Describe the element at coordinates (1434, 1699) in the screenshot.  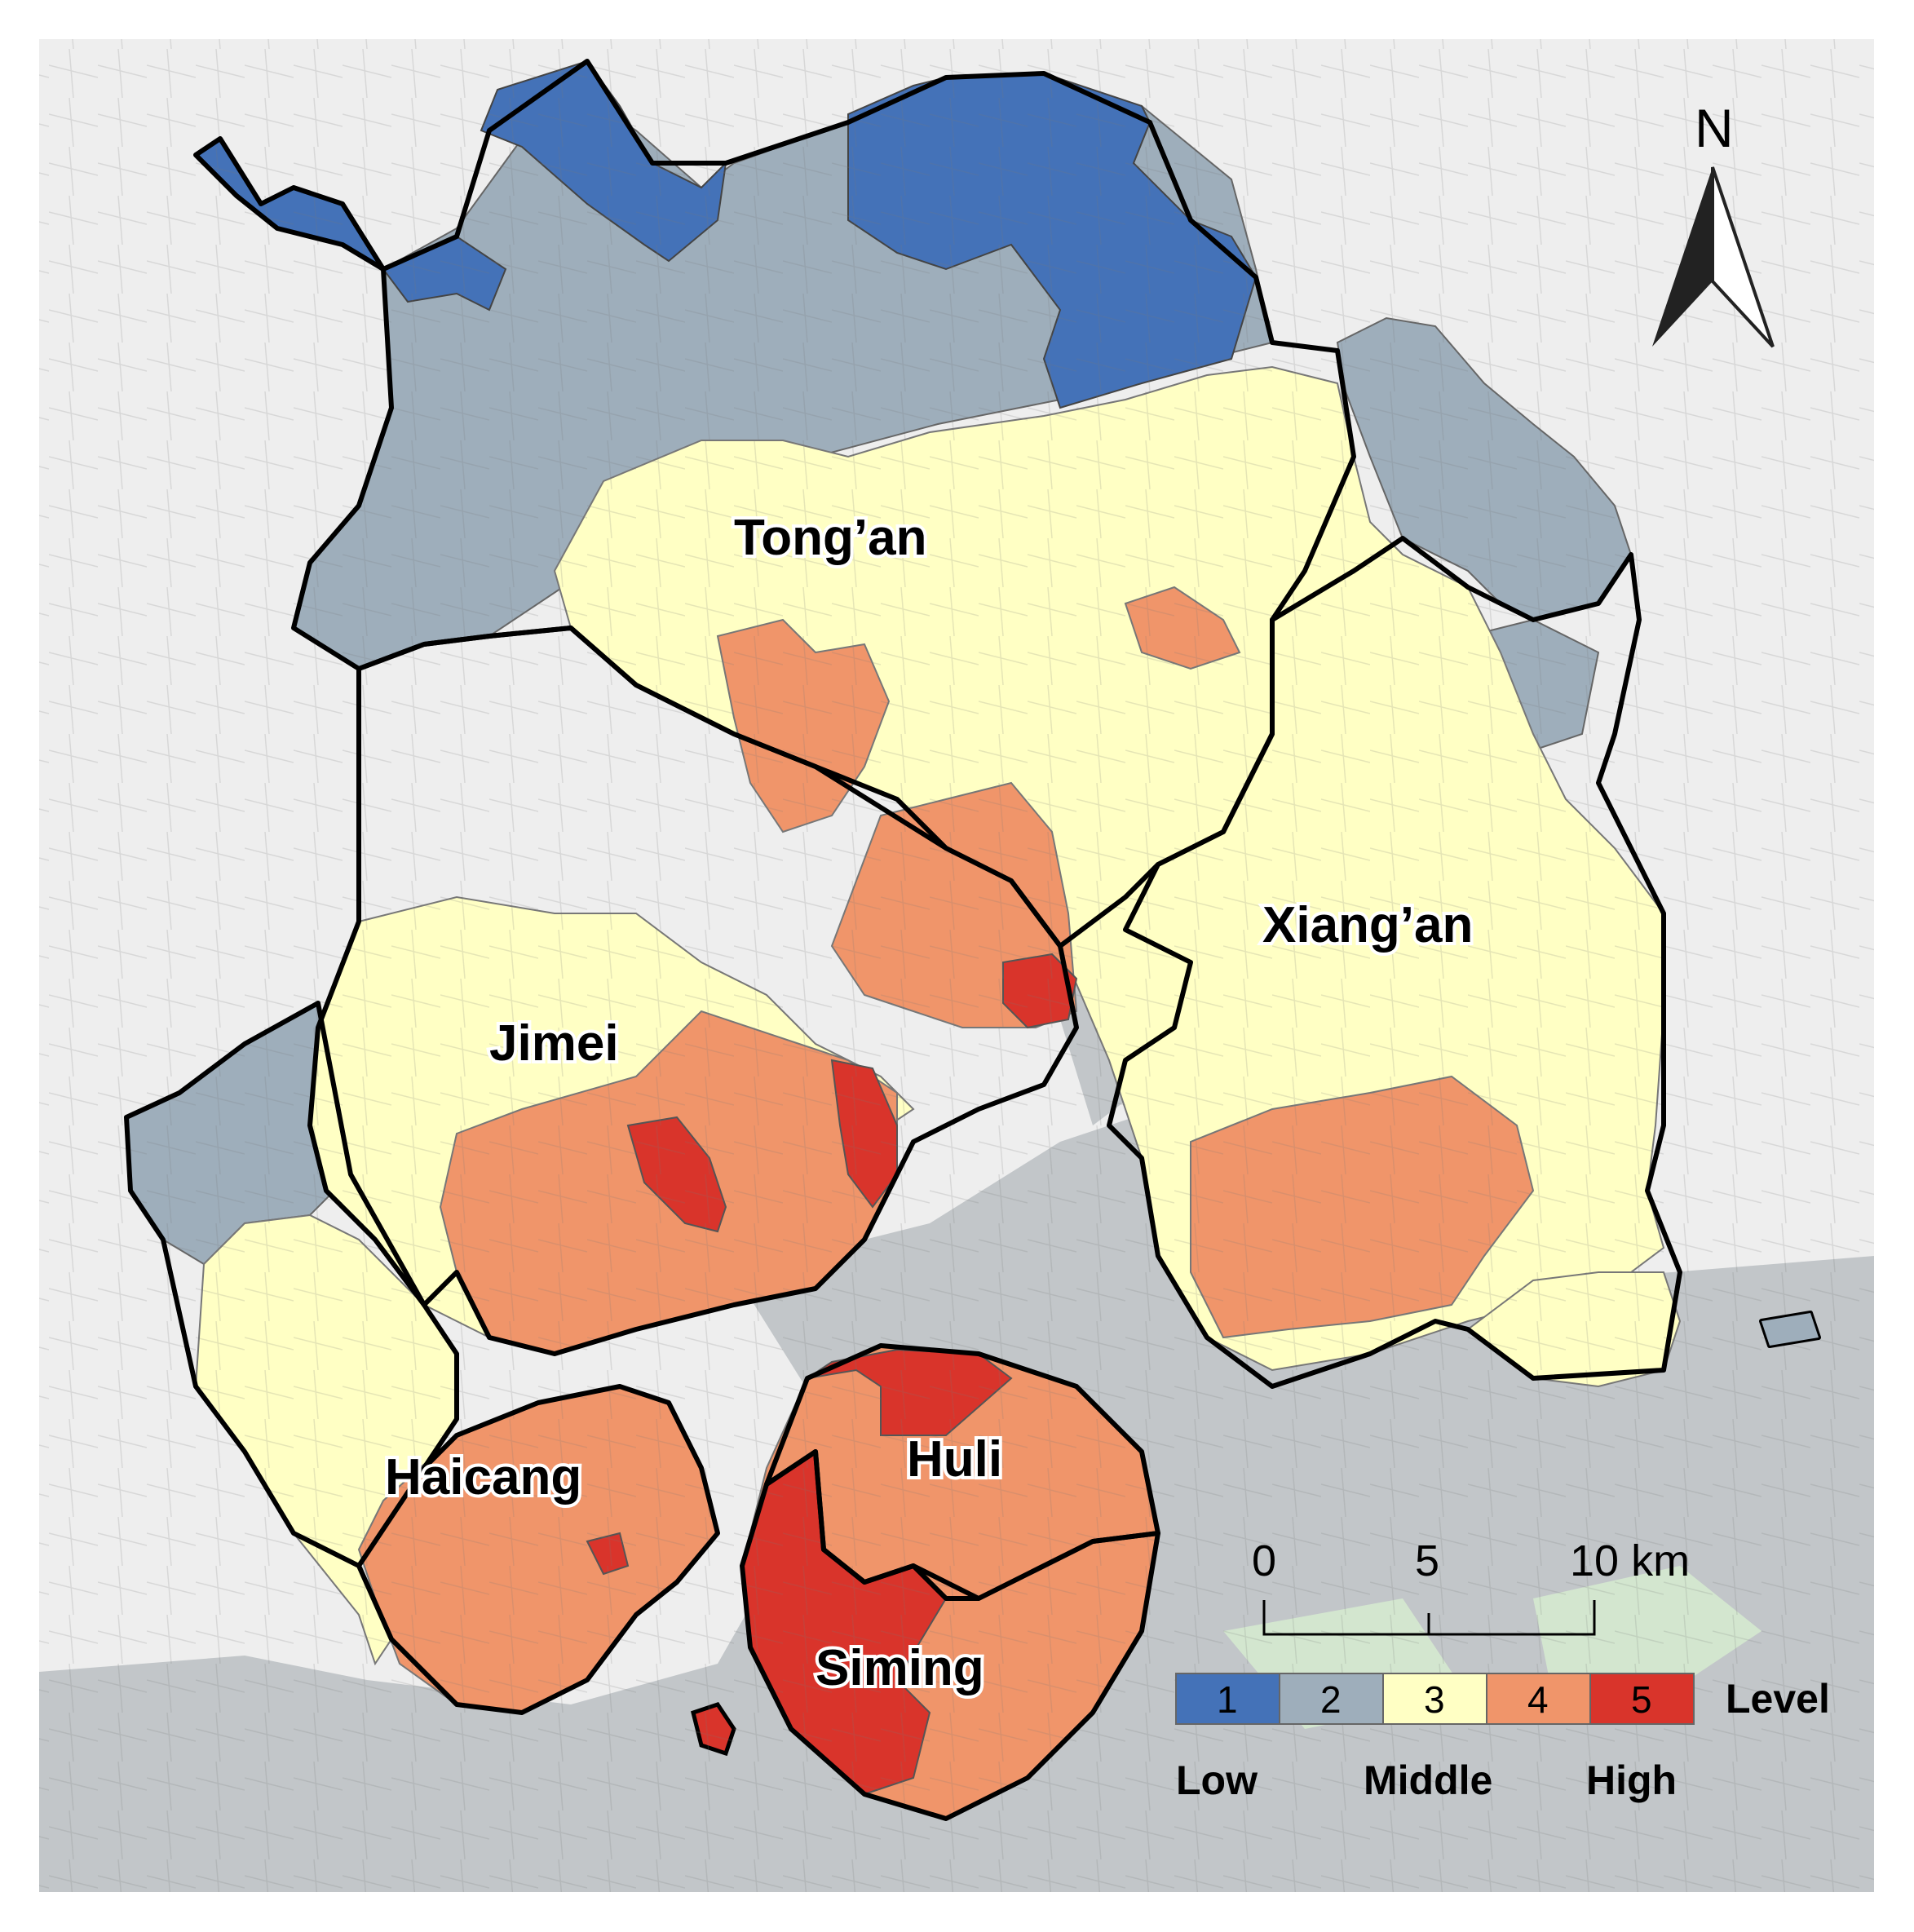
I see `legend-value-3: 3` at that location.